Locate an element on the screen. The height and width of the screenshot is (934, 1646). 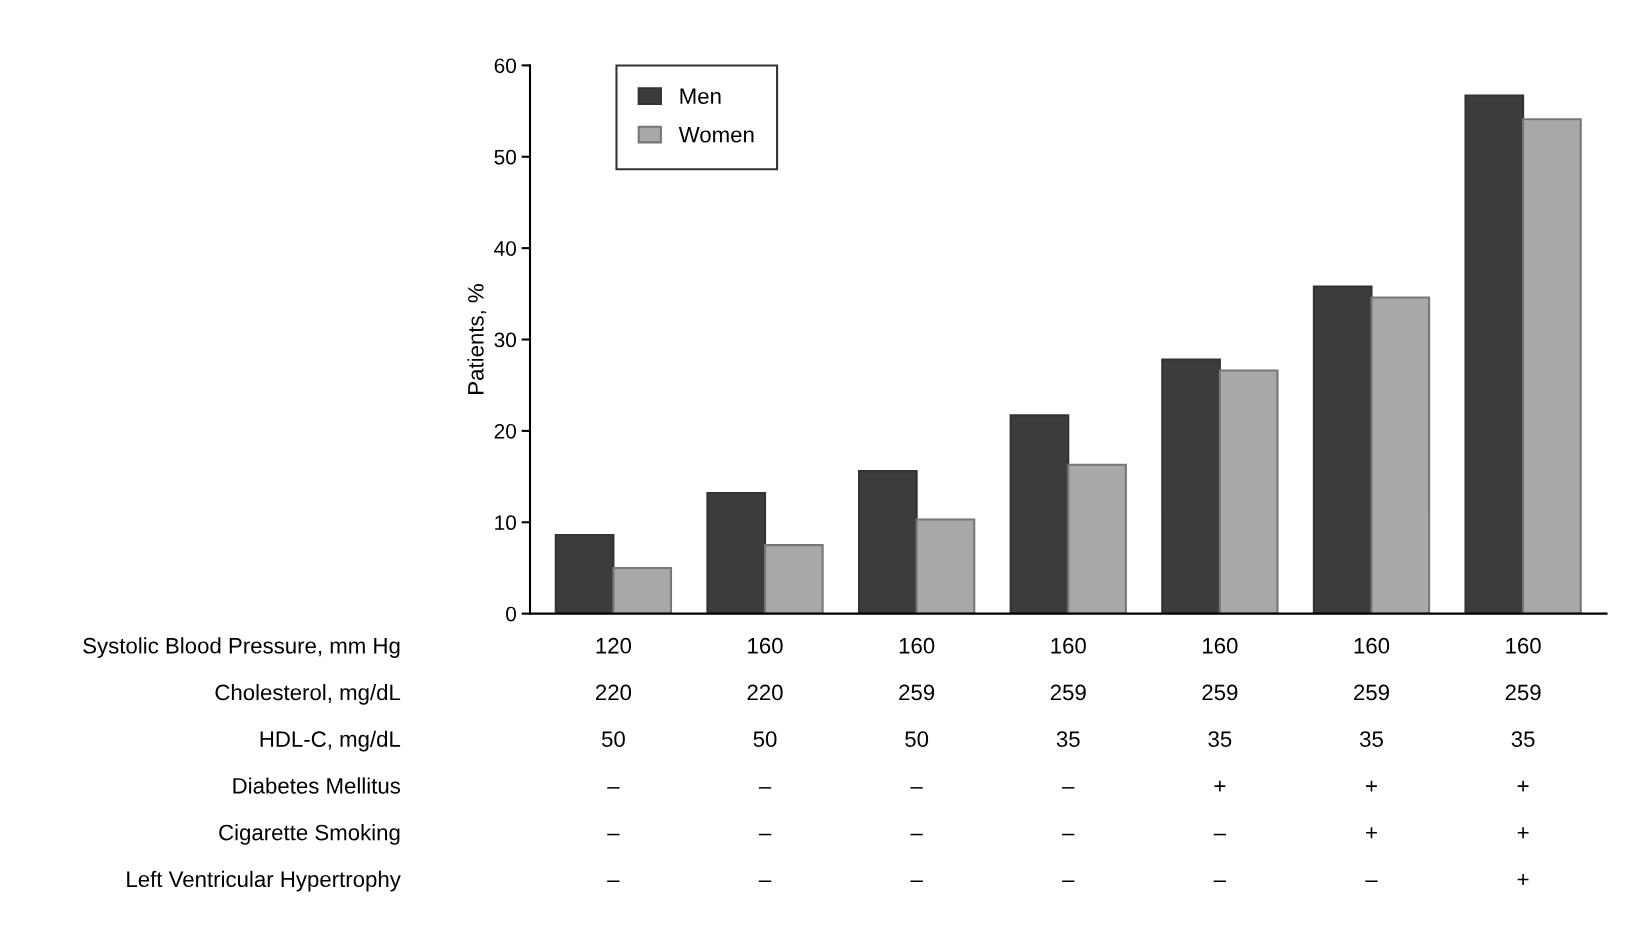
legend-label: Men is located at coordinates (700, 96).